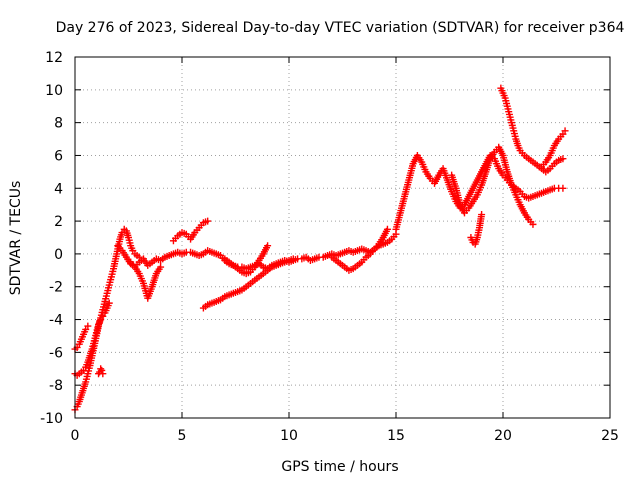 The height and width of the screenshot is (480, 640). I want to click on y-axis-label: SDTVAR / TECUs, so click(16, 238).